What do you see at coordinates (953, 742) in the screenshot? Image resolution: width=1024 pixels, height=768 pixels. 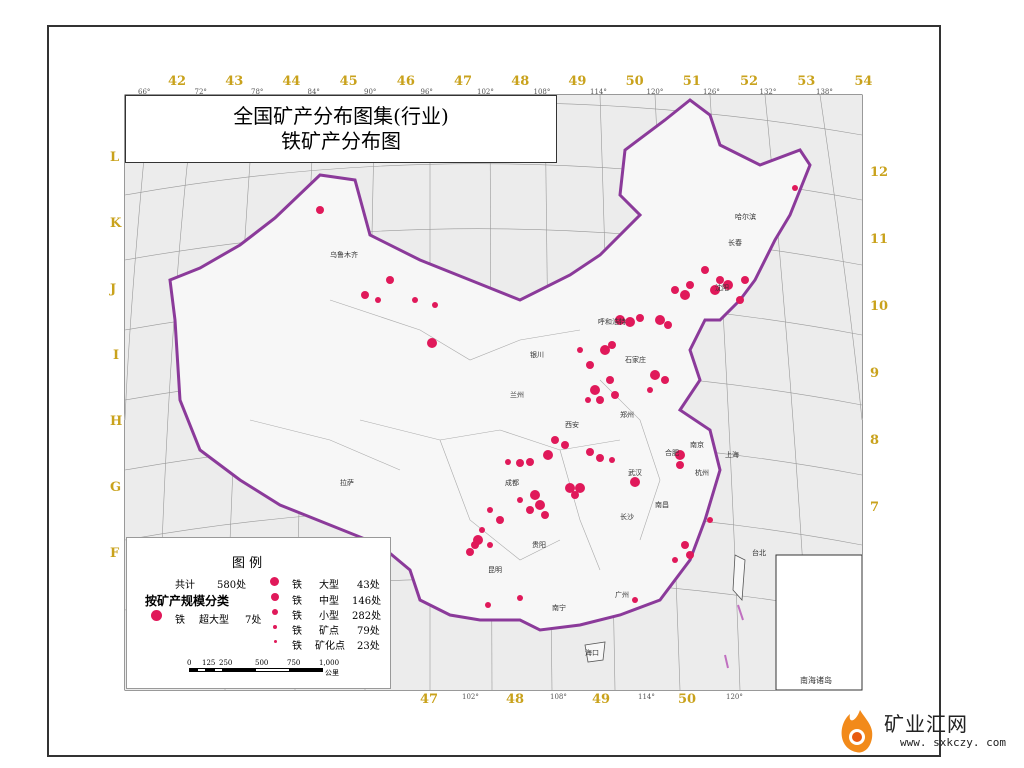 I see `watermark-url: www. sxkczy. com` at bounding box center [953, 742].